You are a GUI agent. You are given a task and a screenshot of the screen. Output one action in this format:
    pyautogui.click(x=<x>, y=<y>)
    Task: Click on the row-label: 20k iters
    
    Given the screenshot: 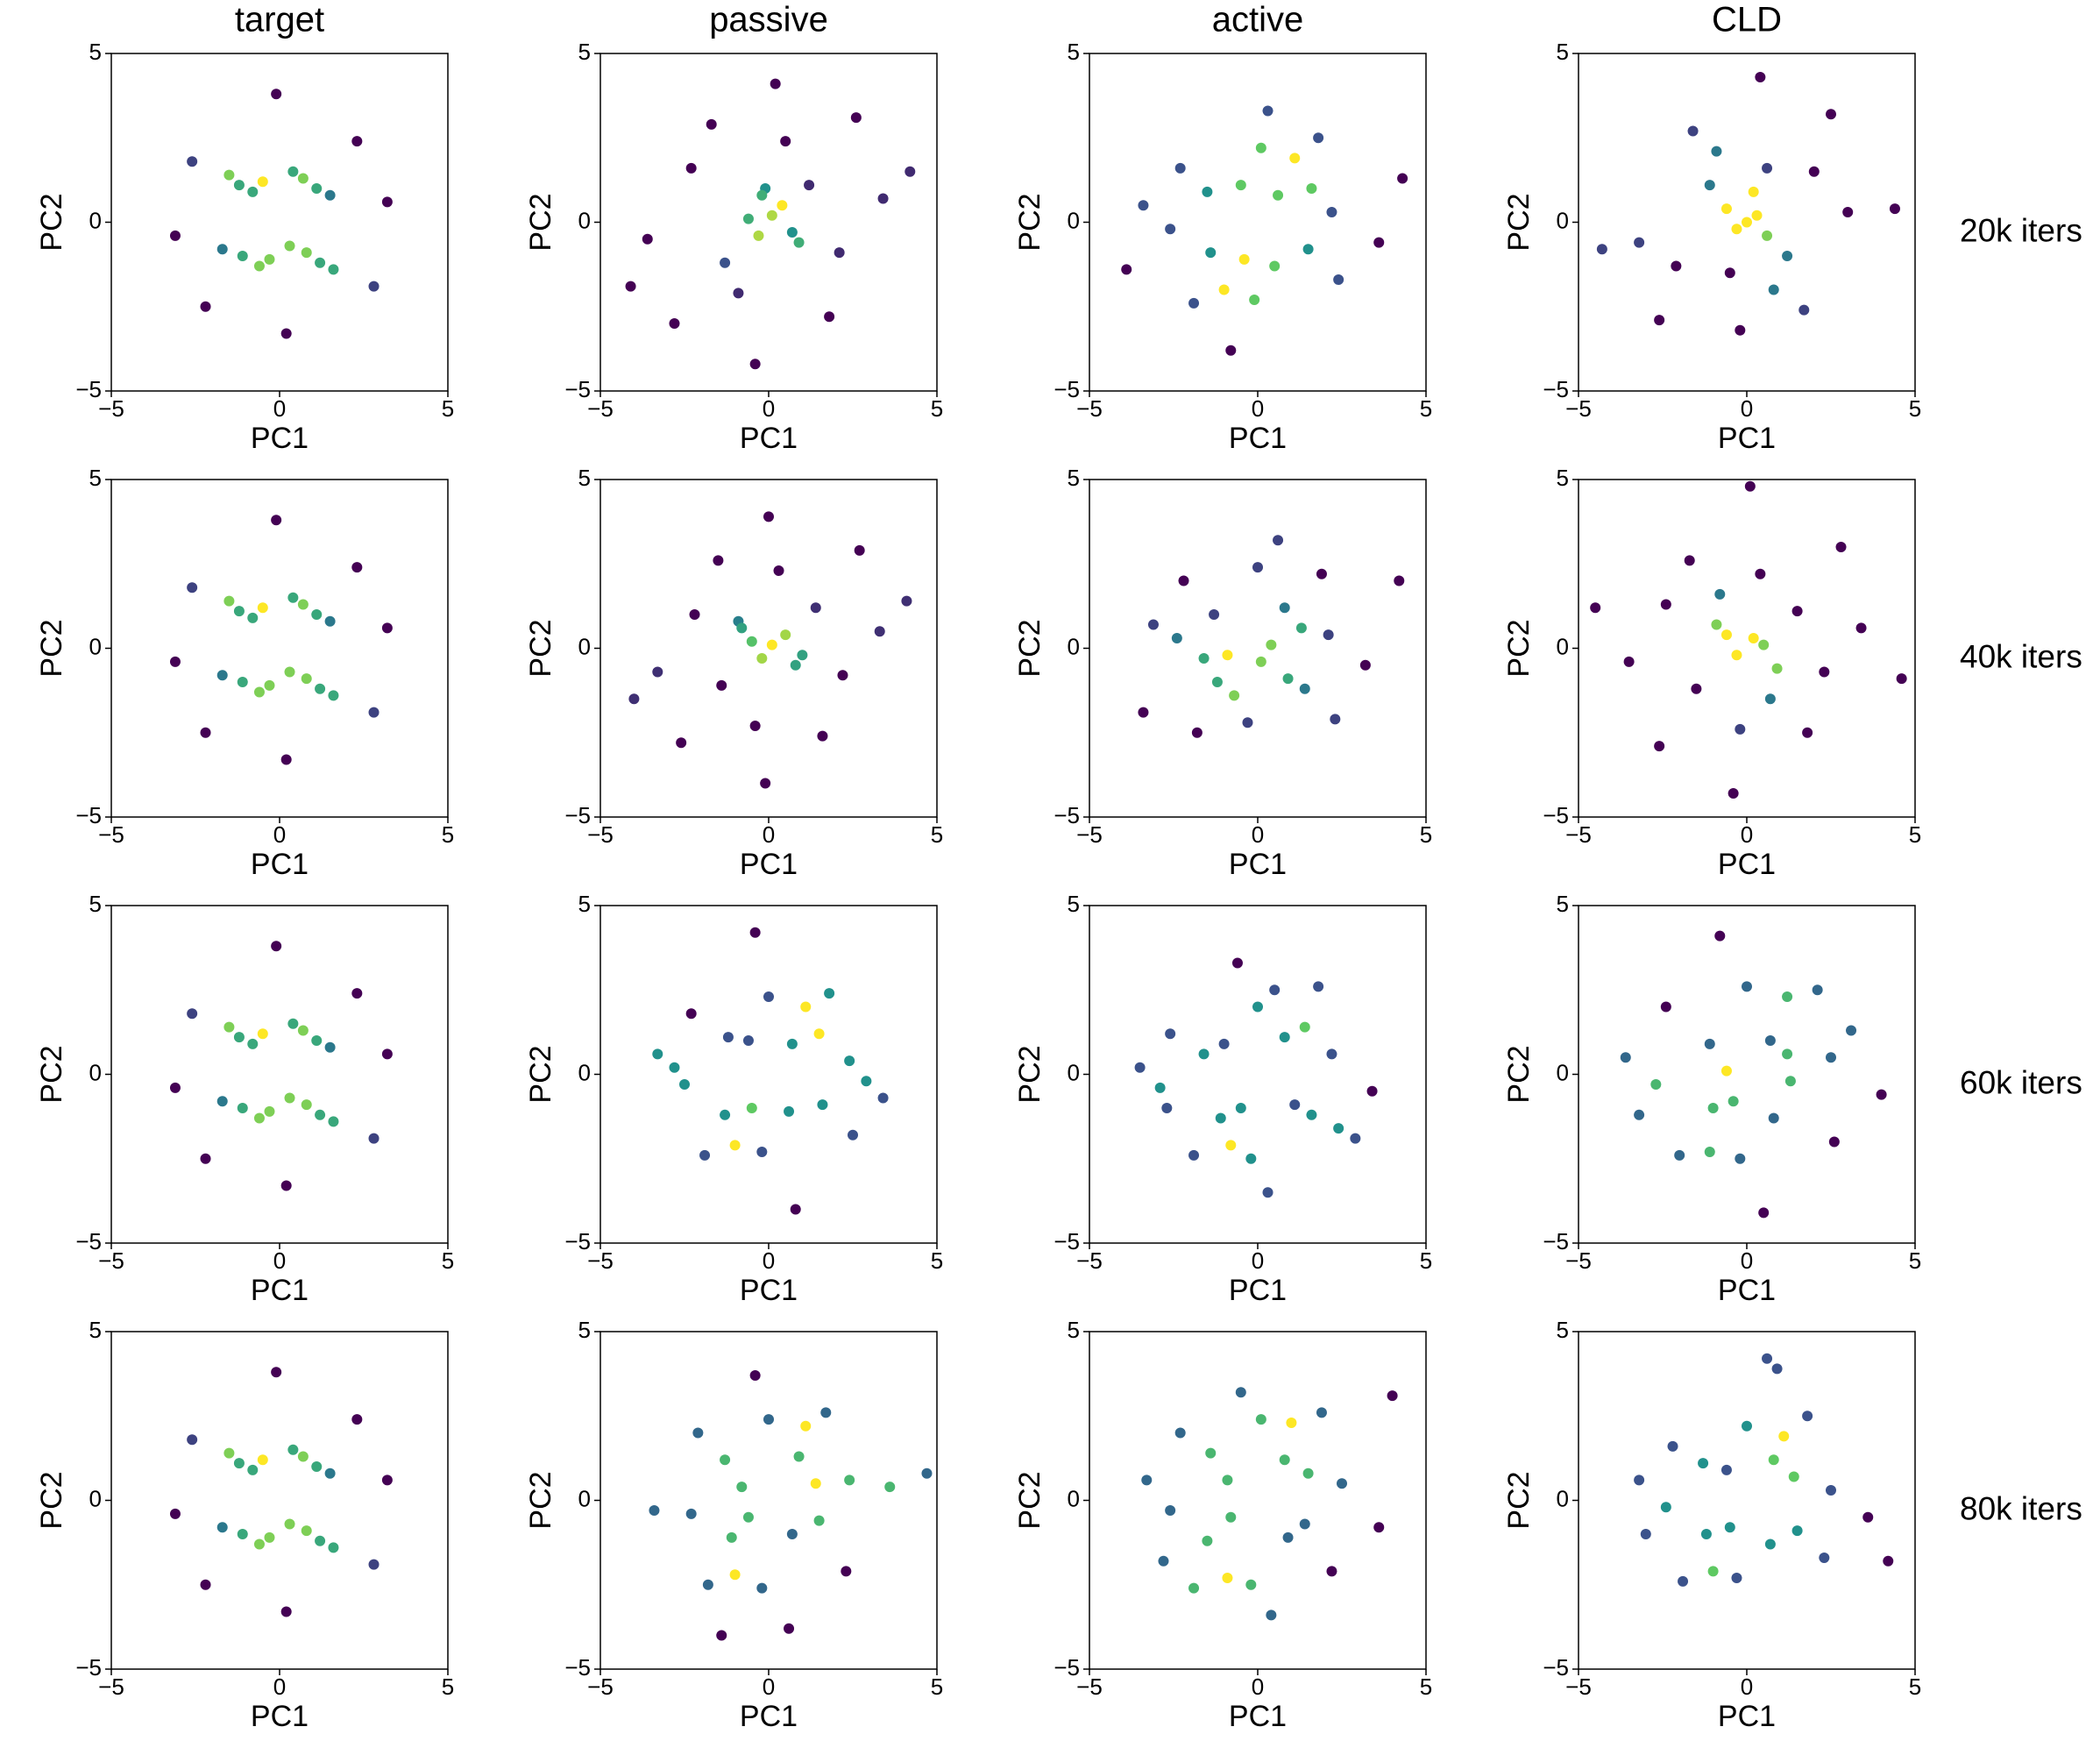 What is the action you would take?
    pyautogui.click(x=2021, y=230)
    